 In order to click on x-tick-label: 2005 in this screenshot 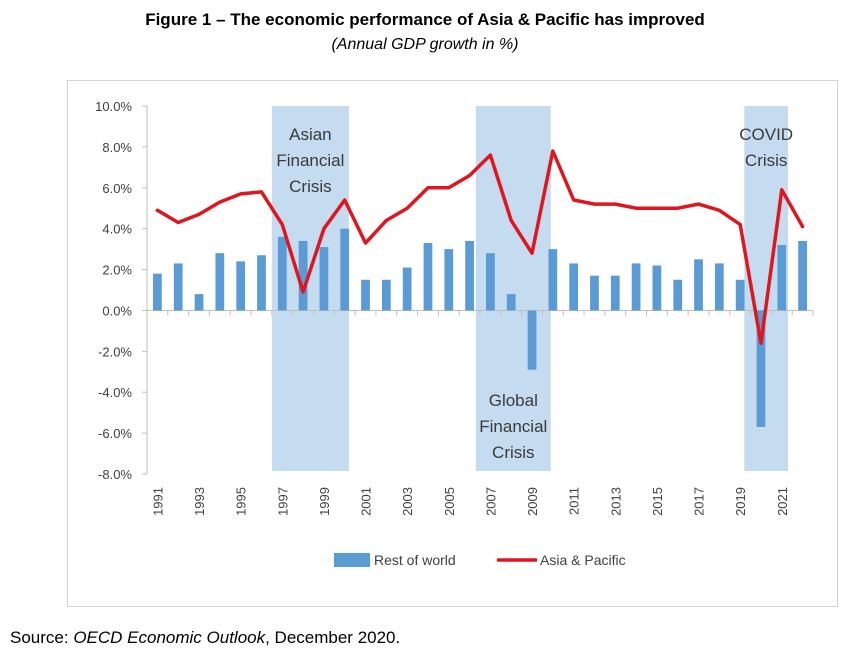, I will do `click(449, 501)`.